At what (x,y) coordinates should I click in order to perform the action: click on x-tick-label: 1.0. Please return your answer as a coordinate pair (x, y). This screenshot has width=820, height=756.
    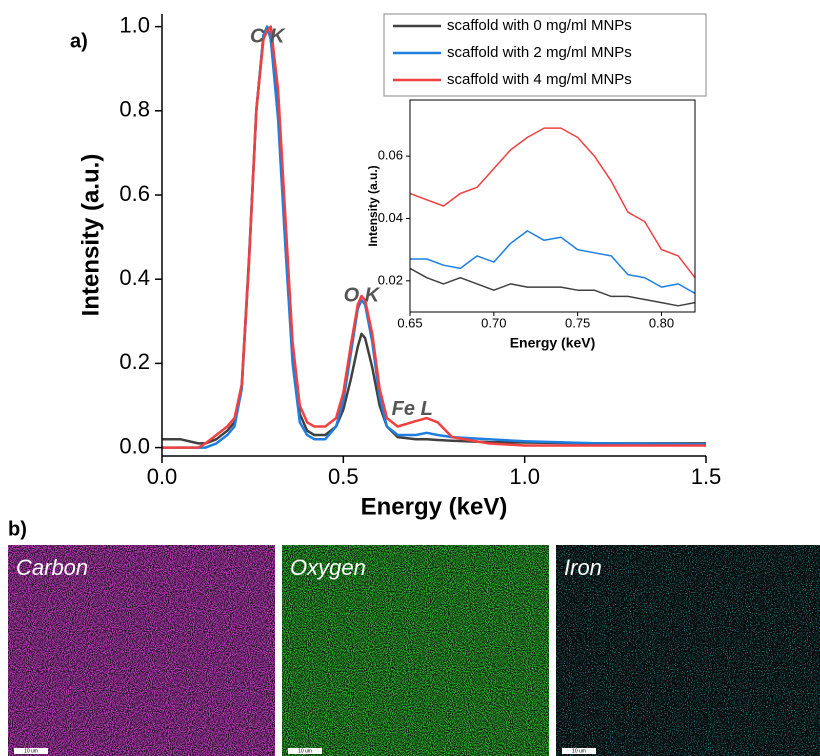
    Looking at the image, I should click on (524, 476).